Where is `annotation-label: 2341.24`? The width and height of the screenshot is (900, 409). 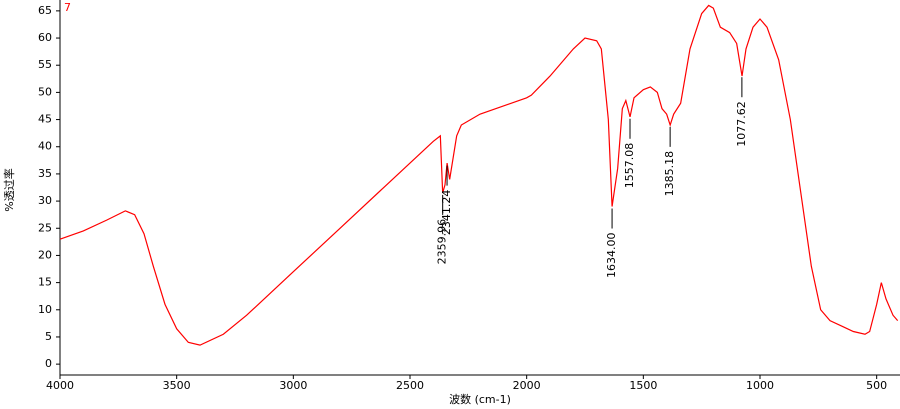 annotation-label: 2341.24 is located at coordinates (446, 213).